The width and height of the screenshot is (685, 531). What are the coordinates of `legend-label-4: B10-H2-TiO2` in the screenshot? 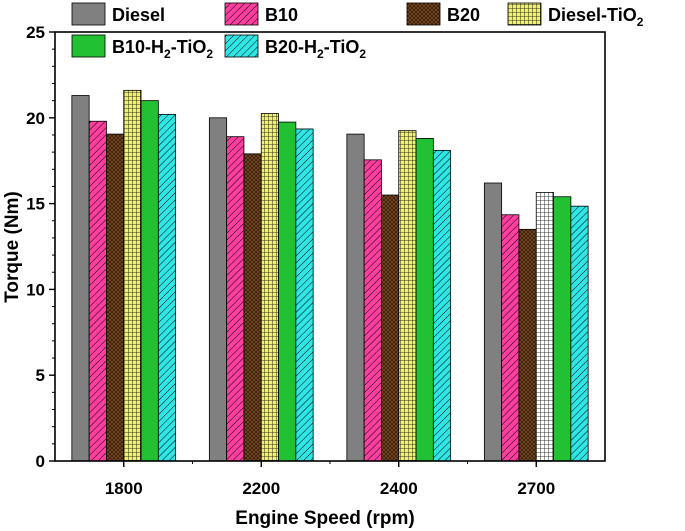 It's located at (162, 49).